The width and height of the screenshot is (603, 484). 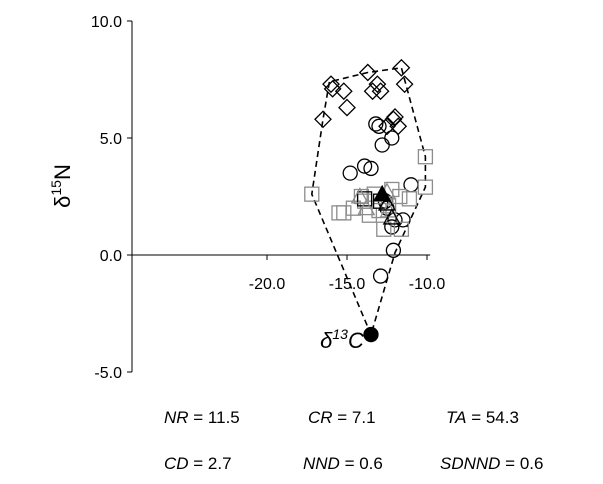 I want to click on y-tick-label: -5.0, so click(x=108, y=373).